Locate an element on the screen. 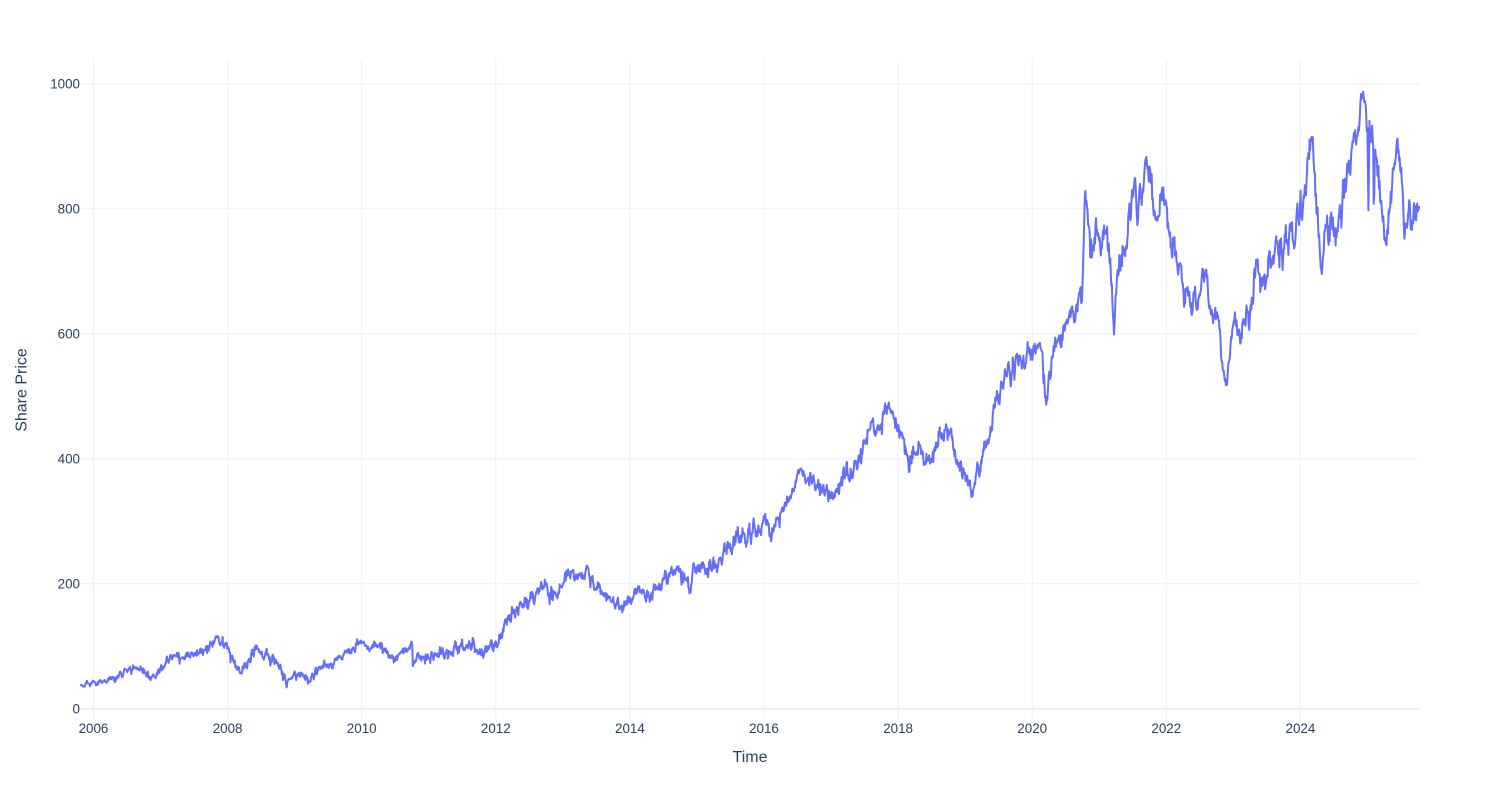 The width and height of the screenshot is (1500, 800). svg-text: 800 is located at coordinates (69, 209).